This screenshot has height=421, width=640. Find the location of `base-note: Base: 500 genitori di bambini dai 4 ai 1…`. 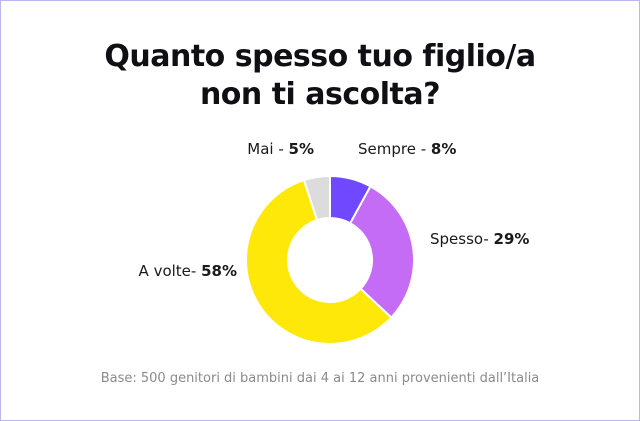

base-note: Base: 500 genitori di bambini dai 4 ai 1… is located at coordinates (320, 378).